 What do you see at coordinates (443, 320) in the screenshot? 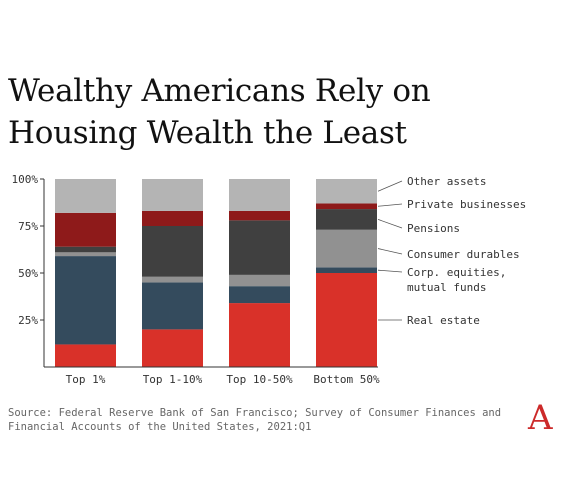
I see `legend-label: Real estate` at bounding box center [443, 320].